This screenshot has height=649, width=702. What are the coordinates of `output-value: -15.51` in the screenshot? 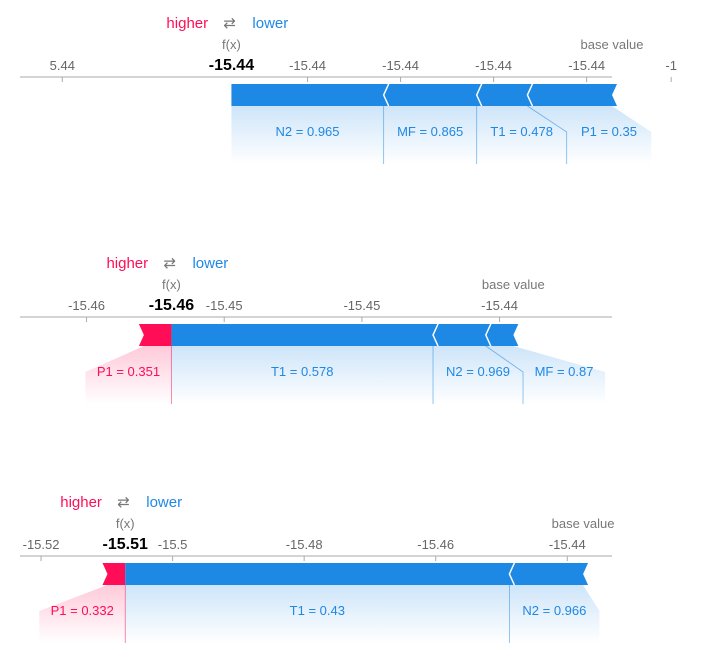 It's located at (125, 544).